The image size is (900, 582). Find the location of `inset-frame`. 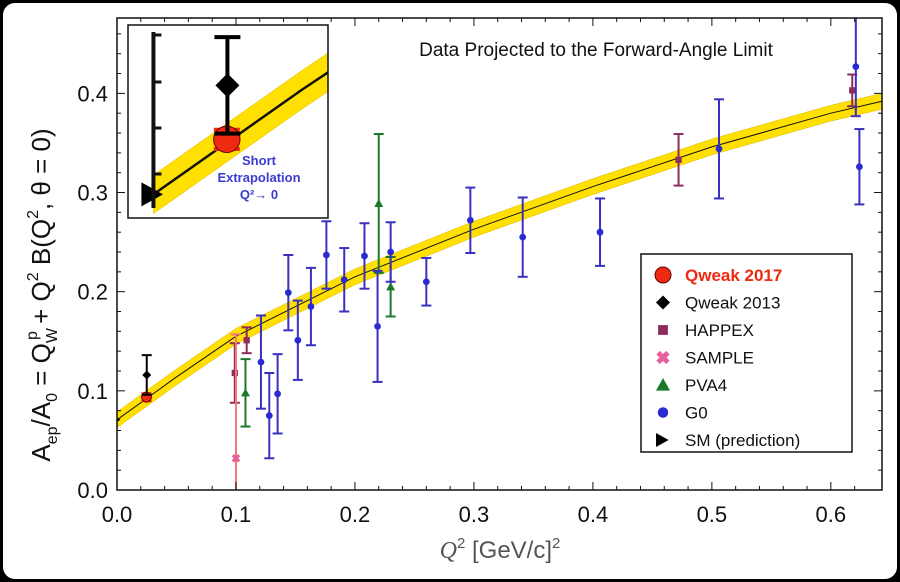

inset-frame is located at coordinates (228, 121).